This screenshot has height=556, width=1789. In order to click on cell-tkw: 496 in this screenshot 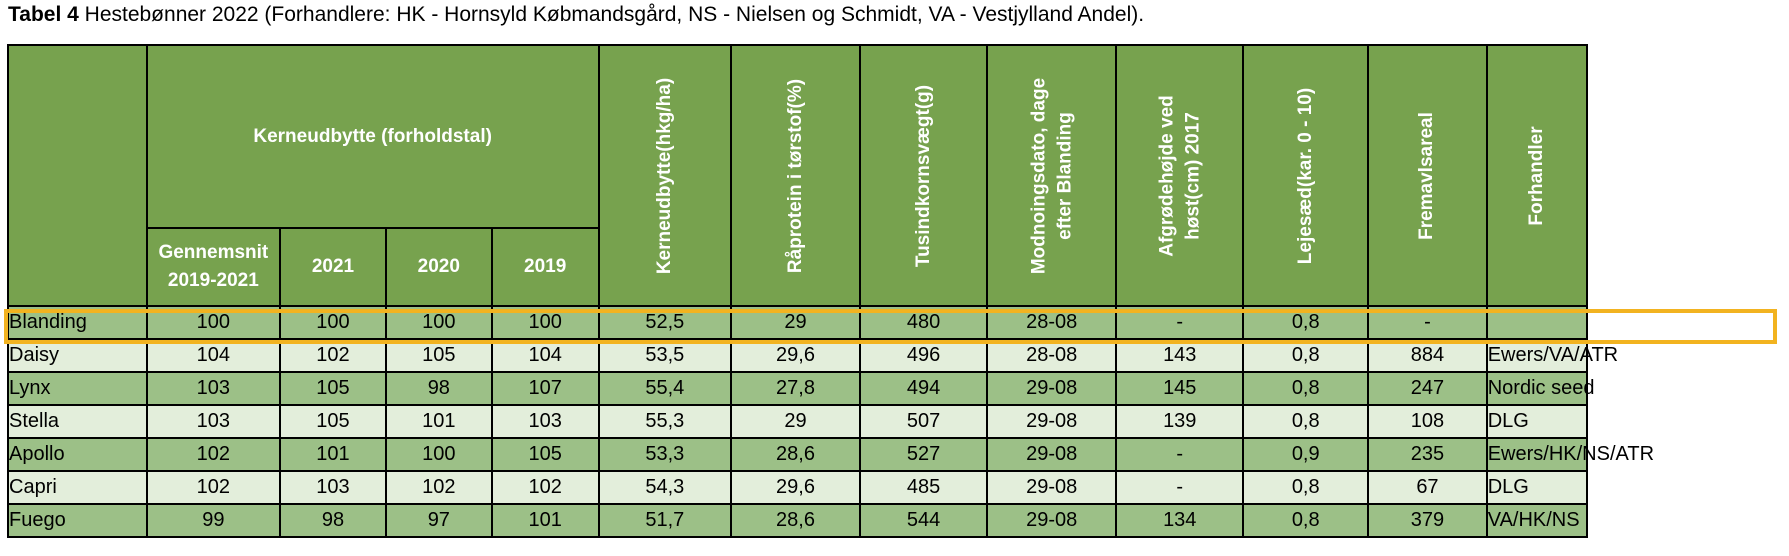, I will do `click(924, 355)`.